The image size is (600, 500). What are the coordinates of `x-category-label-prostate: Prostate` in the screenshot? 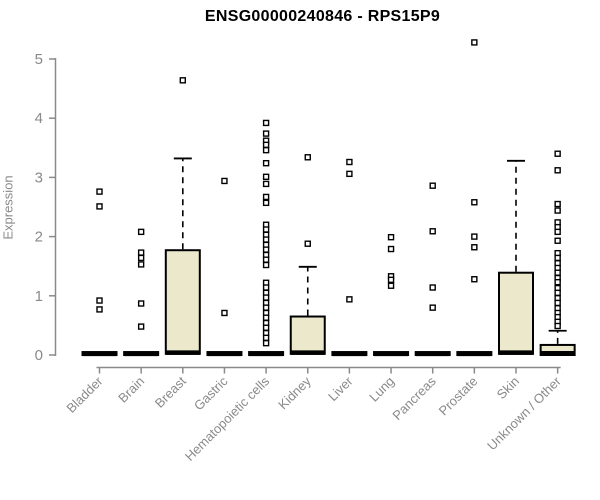 It's located at (458, 396).